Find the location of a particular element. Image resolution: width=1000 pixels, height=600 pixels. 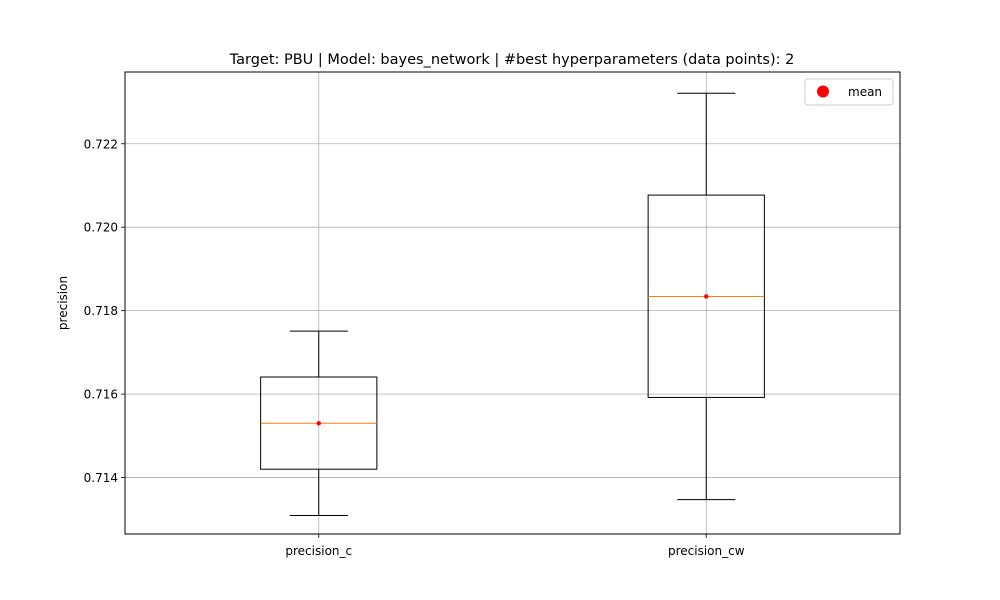

x-tick-label: precision_cw is located at coordinates (706, 551).